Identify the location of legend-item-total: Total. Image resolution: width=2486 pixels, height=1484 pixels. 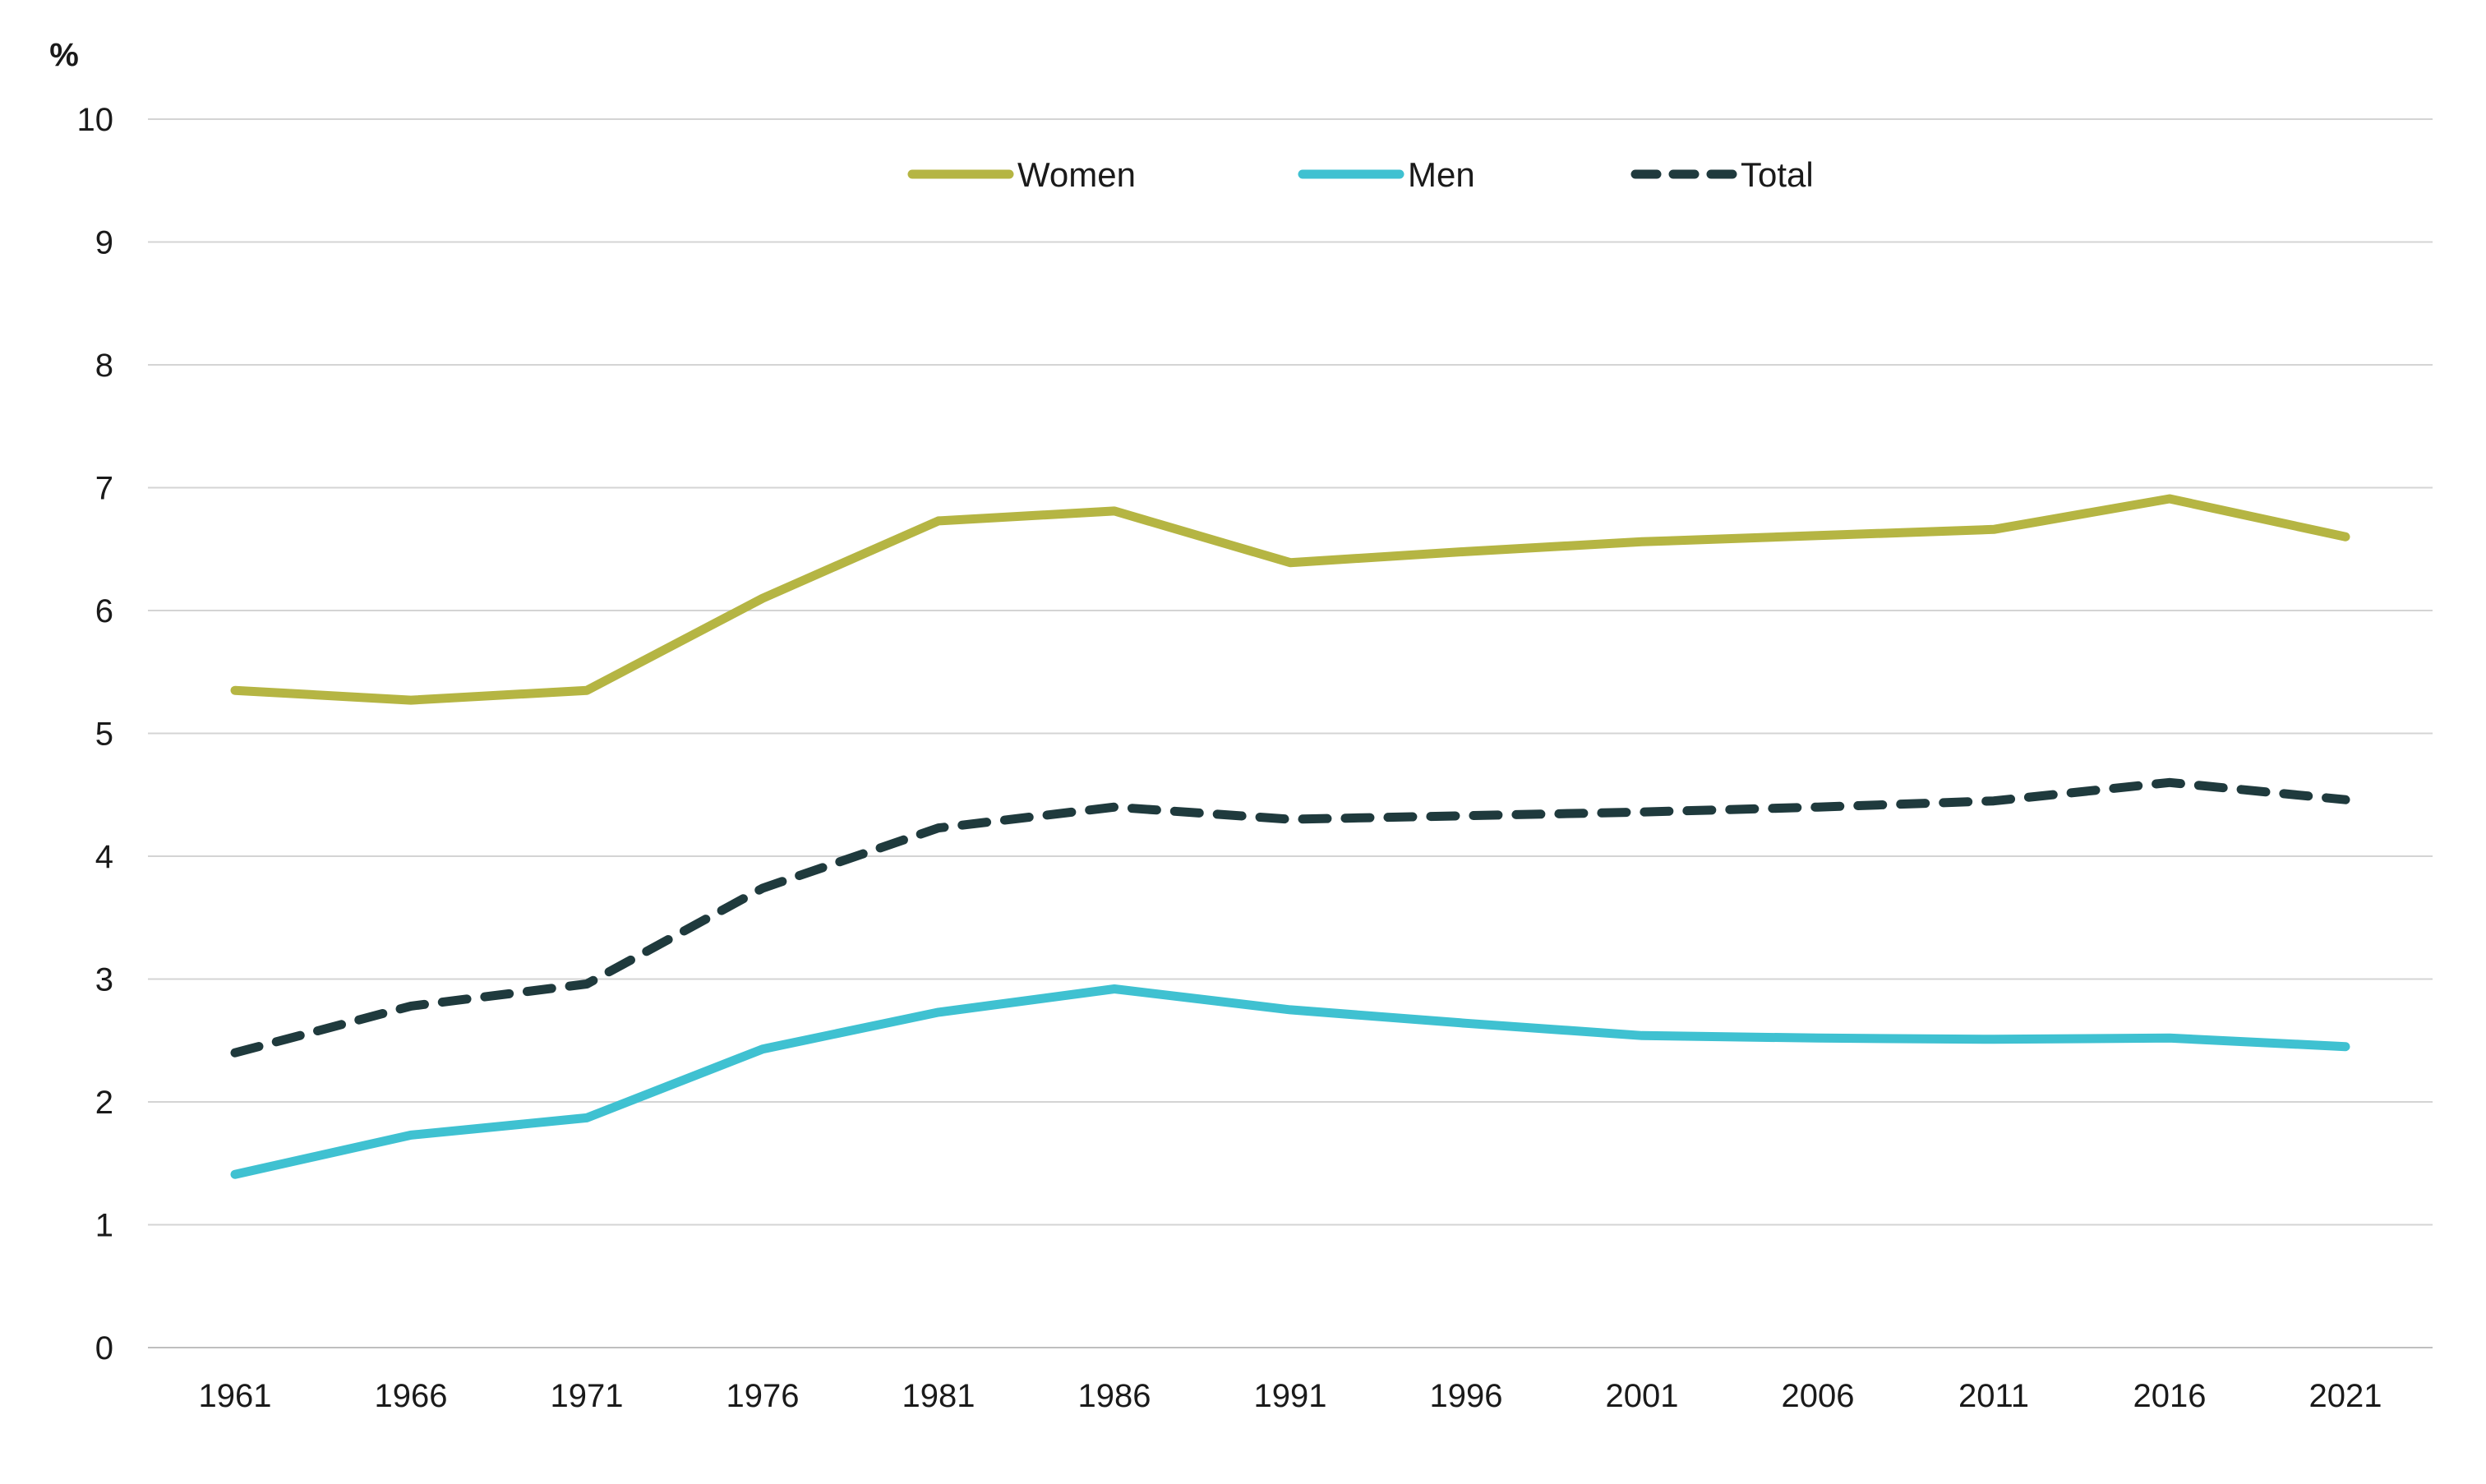
(1722, 174).